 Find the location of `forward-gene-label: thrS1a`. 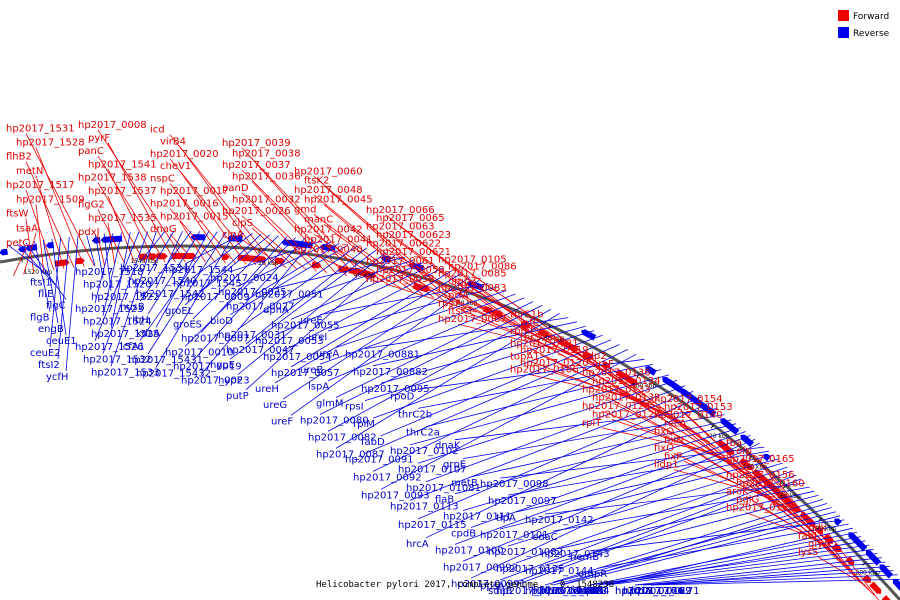

forward-gene-label: thrS1a is located at coordinates (536, 337).